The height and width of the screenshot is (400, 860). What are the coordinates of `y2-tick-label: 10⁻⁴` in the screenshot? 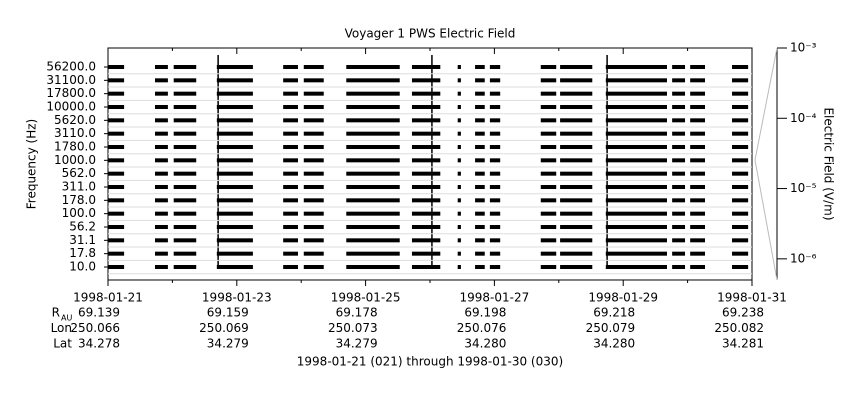 It's located at (803, 118).